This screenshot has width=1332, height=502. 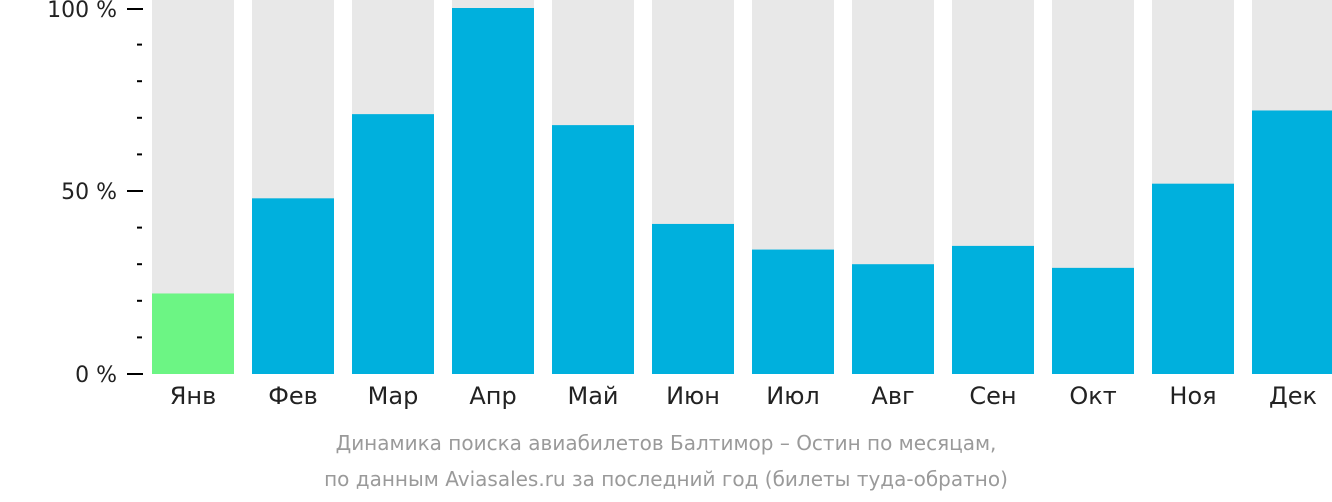 I want to click on x-tick-label: Мар, so click(x=393, y=396).